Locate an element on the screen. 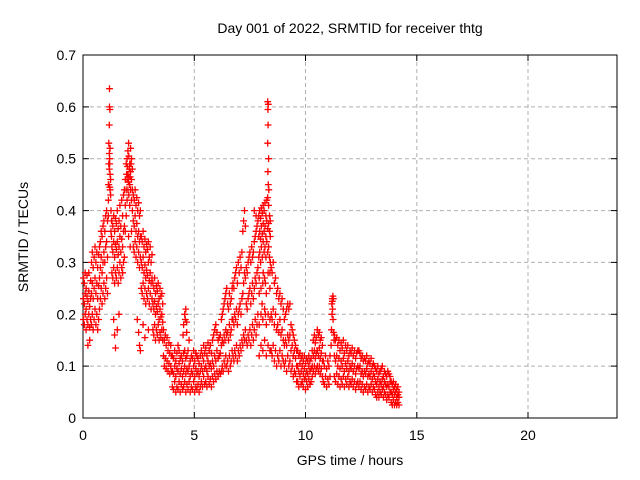  y-tick-label: 0.7 is located at coordinates (67, 55).